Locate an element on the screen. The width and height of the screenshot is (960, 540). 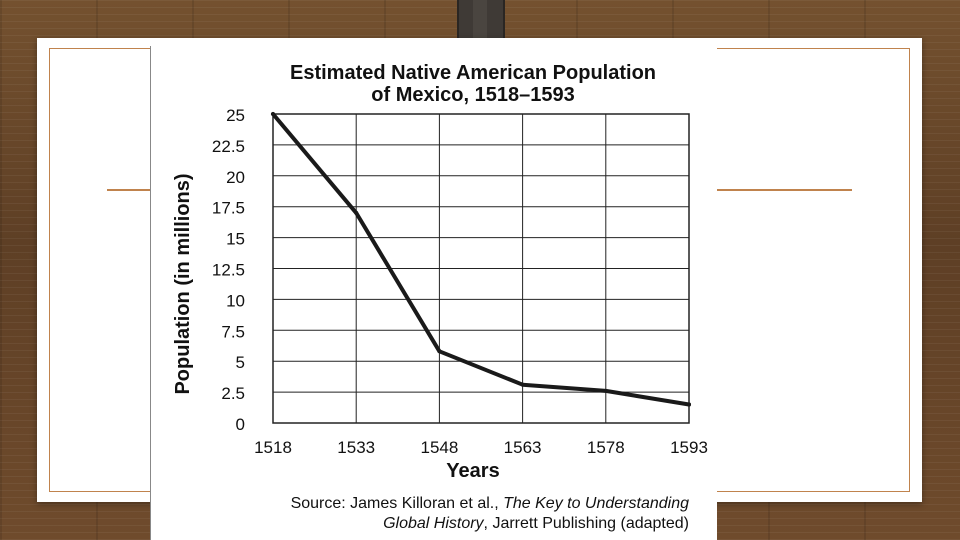
y-tick-label: 20 is located at coordinates (235, 177).